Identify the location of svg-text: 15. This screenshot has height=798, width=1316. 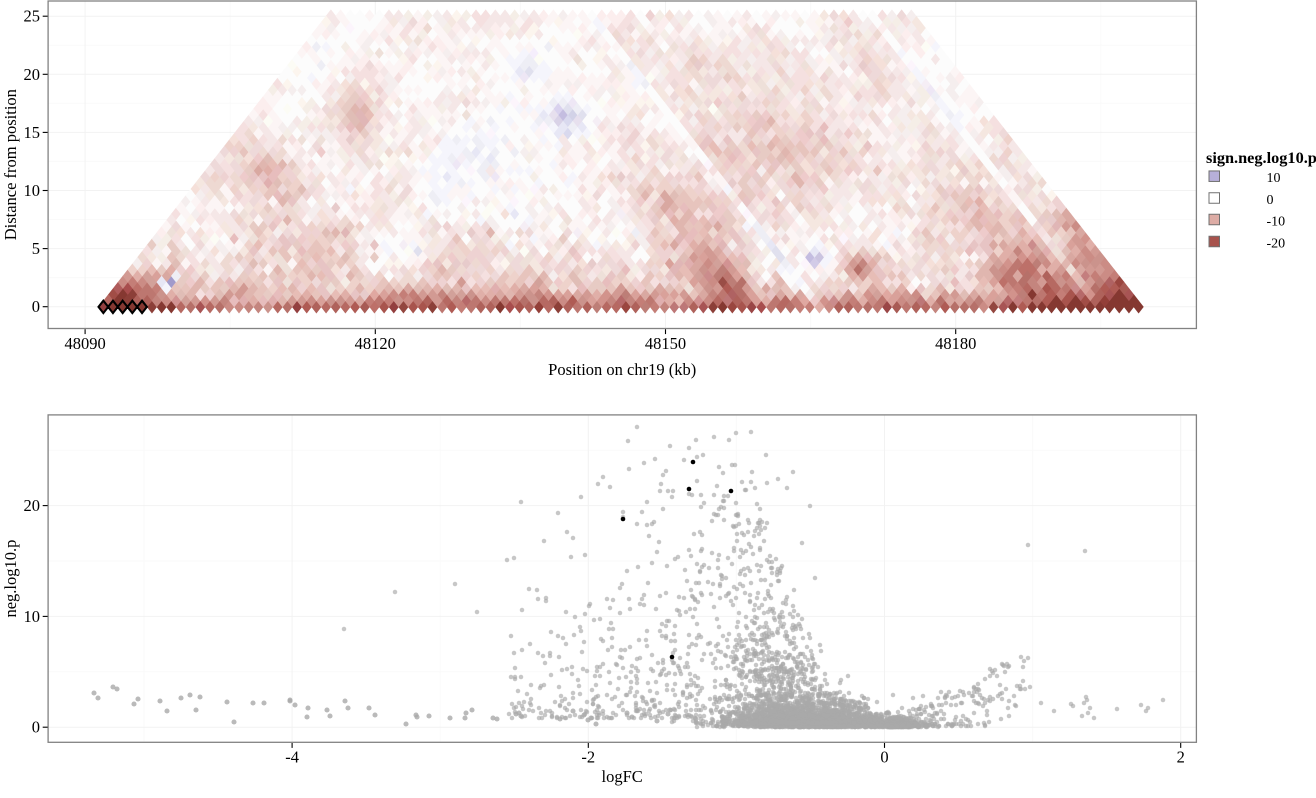
(32, 132).